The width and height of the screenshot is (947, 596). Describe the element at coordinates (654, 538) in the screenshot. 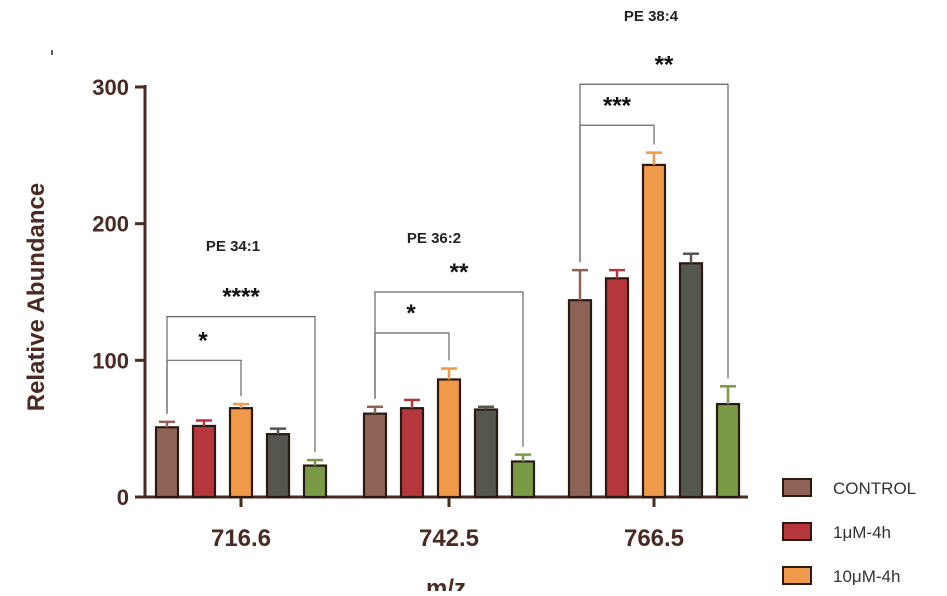

I see `x-tick-label: 766.5` at that location.